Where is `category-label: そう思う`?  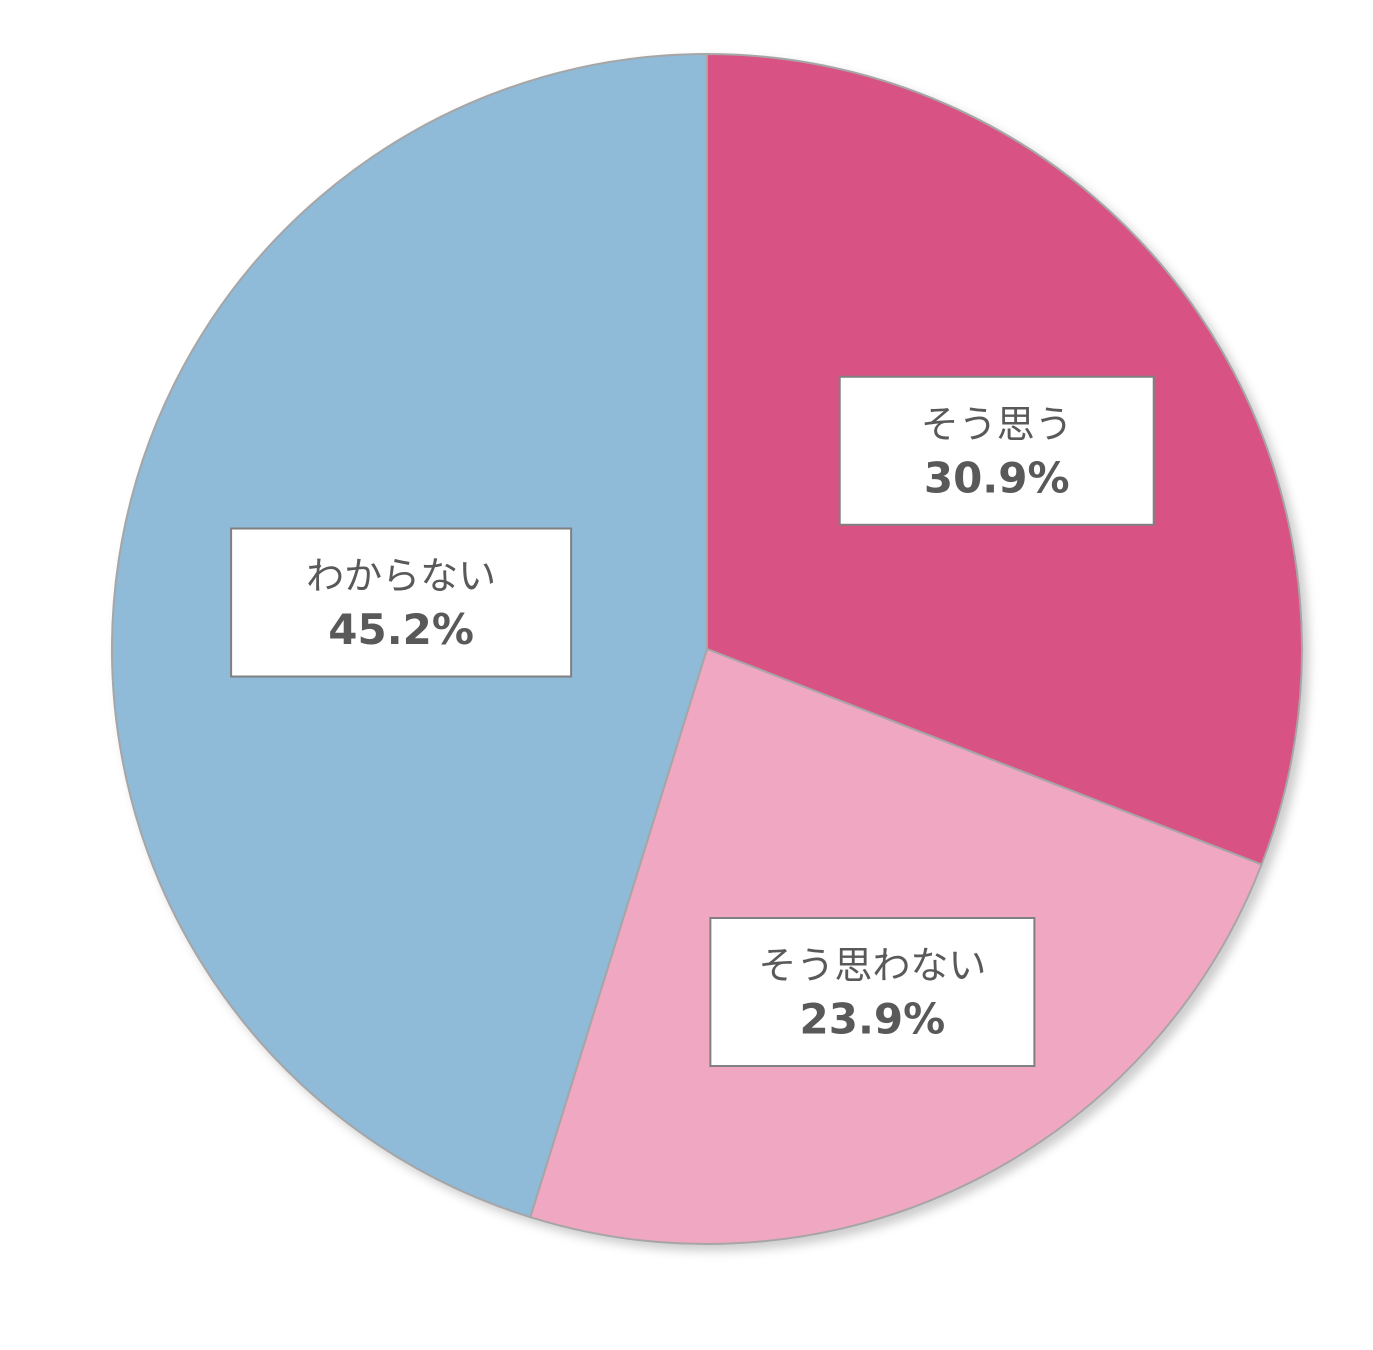 category-label: そう思う is located at coordinates (997, 424).